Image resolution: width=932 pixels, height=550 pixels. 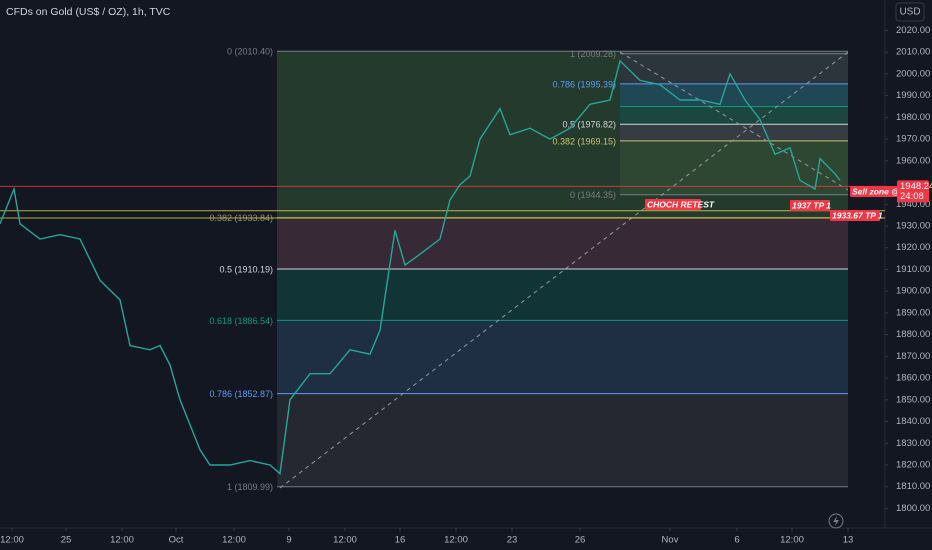 What do you see at coordinates (913, 139) in the screenshot?
I see `y-tick-label: 1970.00` at bounding box center [913, 139].